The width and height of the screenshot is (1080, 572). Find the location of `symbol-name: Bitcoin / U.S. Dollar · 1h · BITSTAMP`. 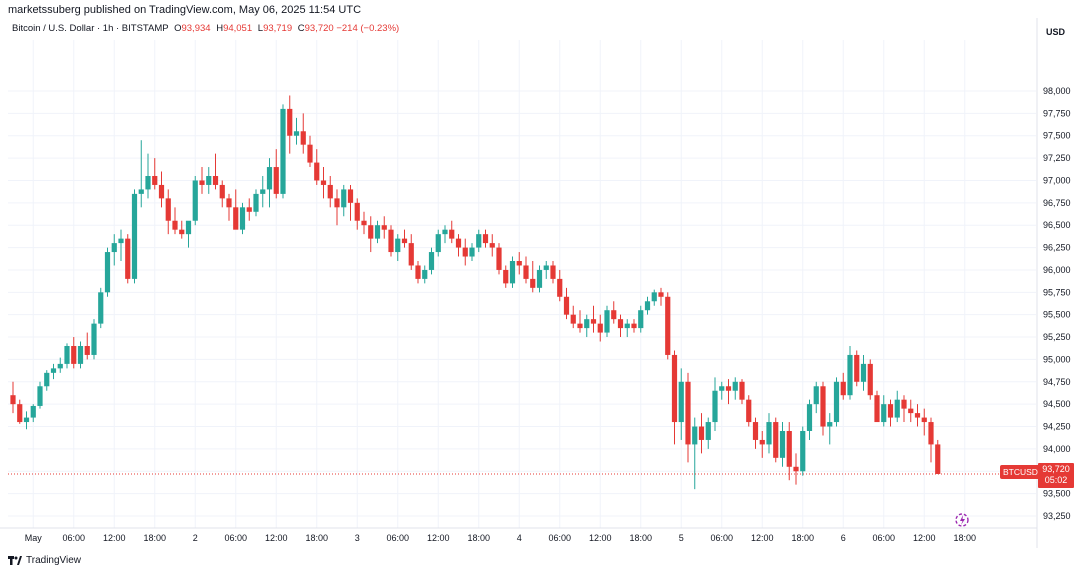

symbol-name: Bitcoin / U.S. Dollar · 1h · BITSTAMP is located at coordinates (90, 28).